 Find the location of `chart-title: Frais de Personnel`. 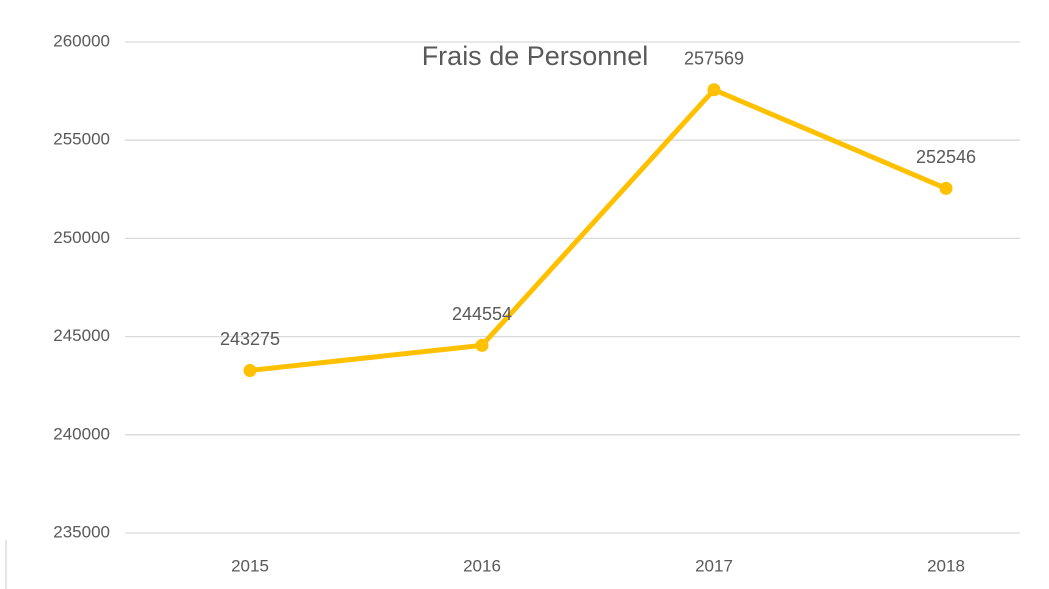

chart-title: Frais de Personnel is located at coordinates (535, 56).